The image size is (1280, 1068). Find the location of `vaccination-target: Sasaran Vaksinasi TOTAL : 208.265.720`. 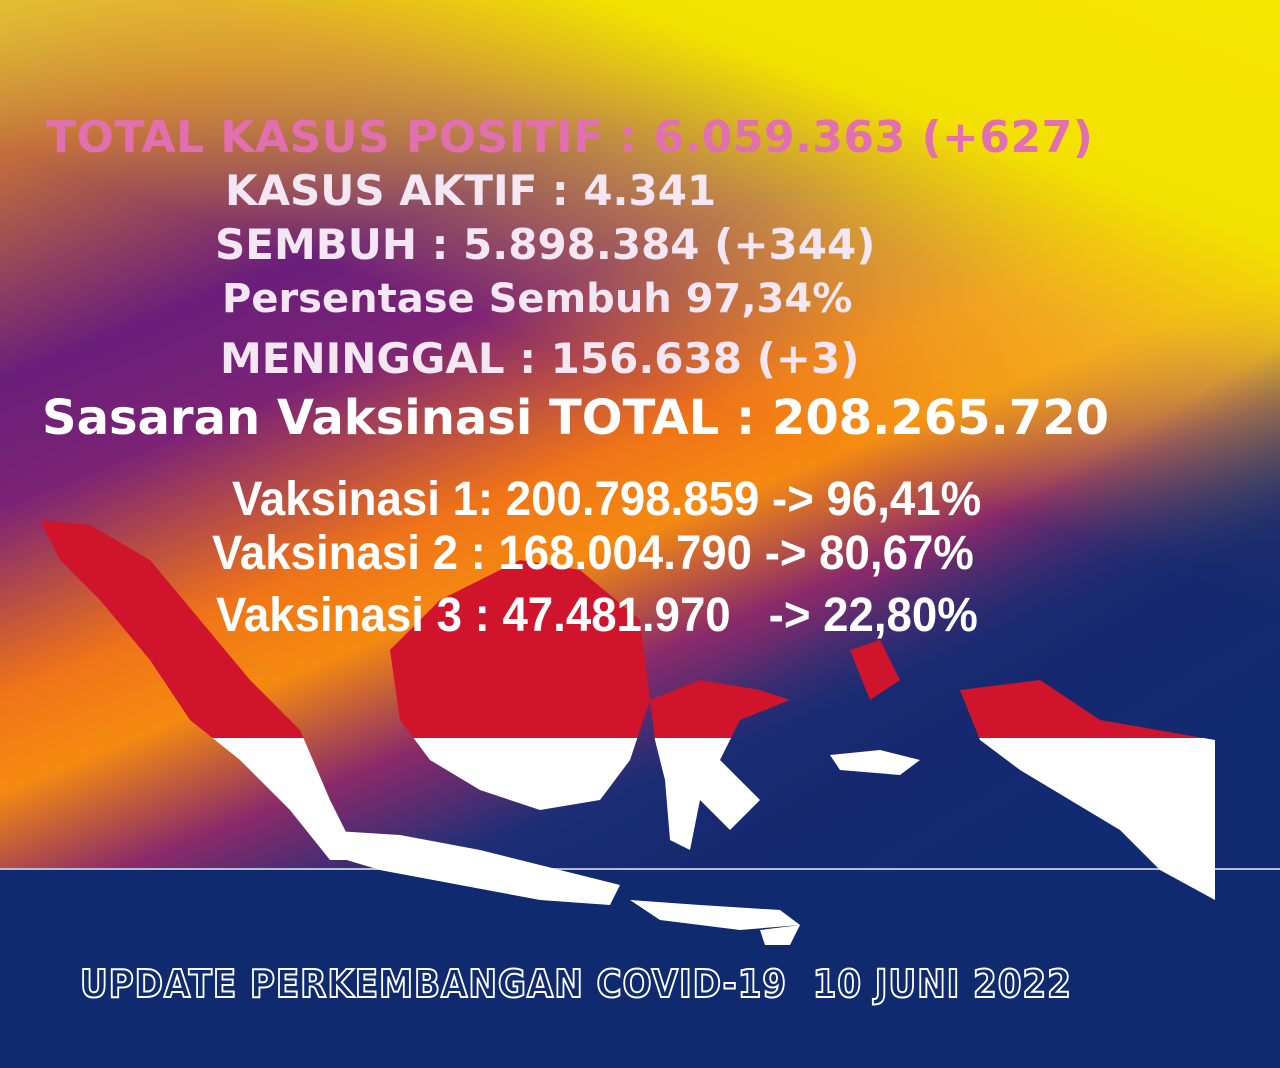

vaccination-target: Sasaran Vaksinasi TOTAL : 208.265.720 is located at coordinates (575, 418).